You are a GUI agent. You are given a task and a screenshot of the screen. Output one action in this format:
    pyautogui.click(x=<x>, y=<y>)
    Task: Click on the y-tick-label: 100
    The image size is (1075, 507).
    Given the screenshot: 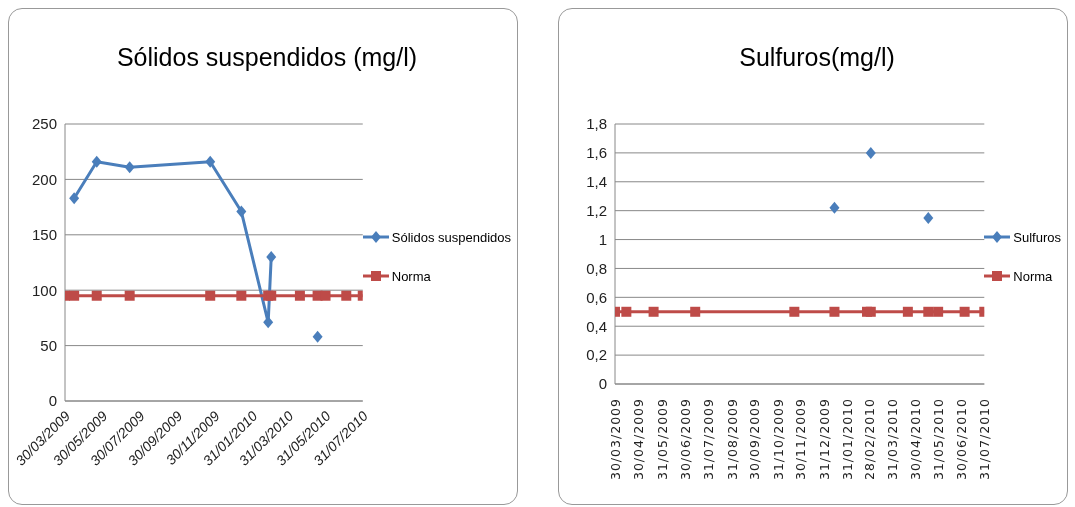 What is the action you would take?
    pyautogui.click(x=44, y=290)
    